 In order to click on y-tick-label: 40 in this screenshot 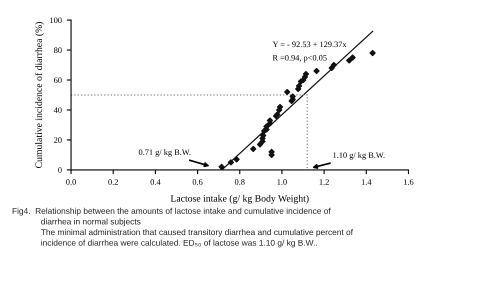, I will do `click(58, 110)`.